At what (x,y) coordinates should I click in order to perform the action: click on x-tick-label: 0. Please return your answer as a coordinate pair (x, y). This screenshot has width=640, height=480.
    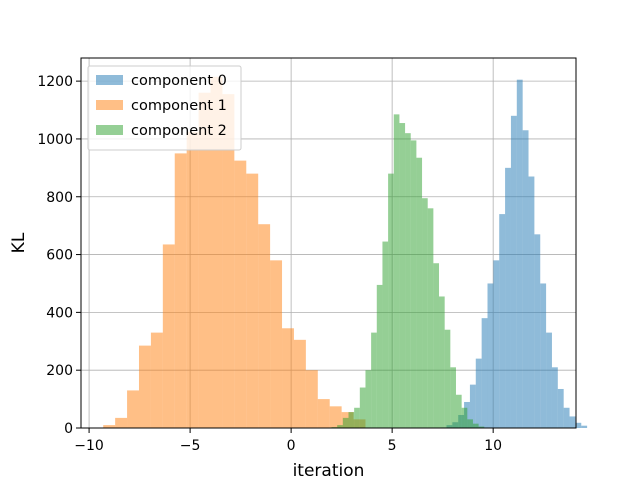
    Looking at the image, I should click on (291, 446).